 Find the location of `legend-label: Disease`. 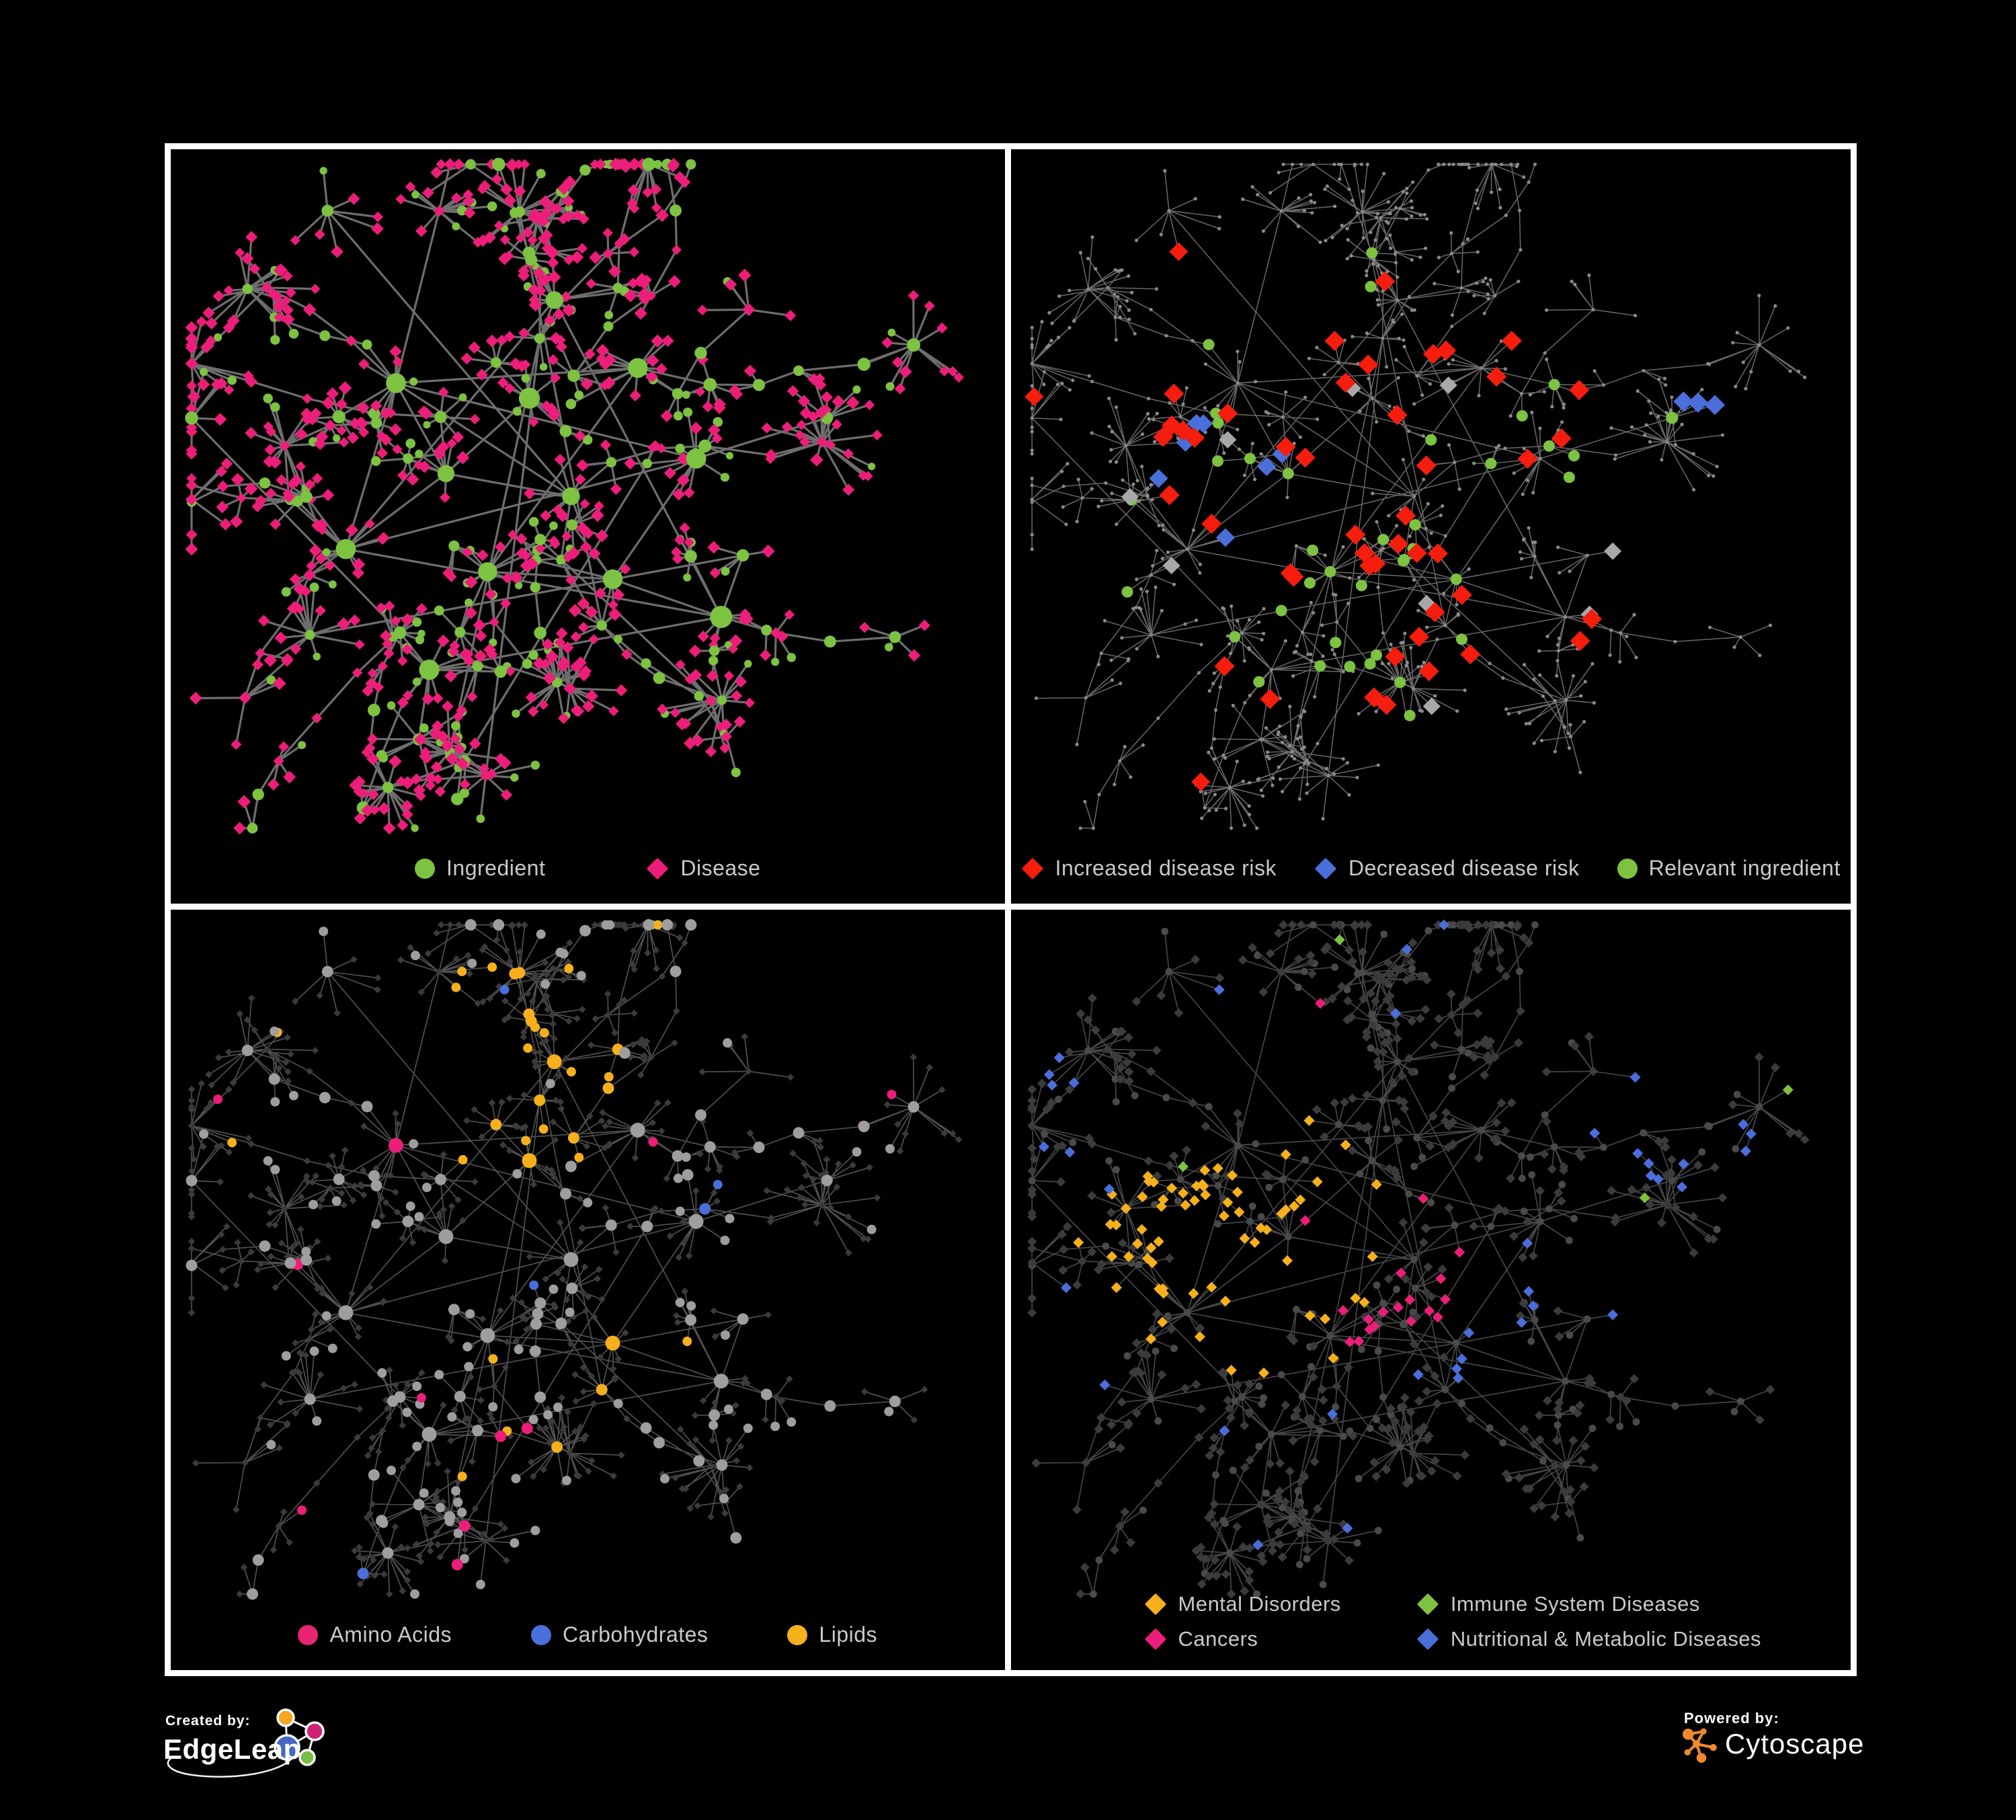

legend-label: Disease is located at coordinates (720, 868).